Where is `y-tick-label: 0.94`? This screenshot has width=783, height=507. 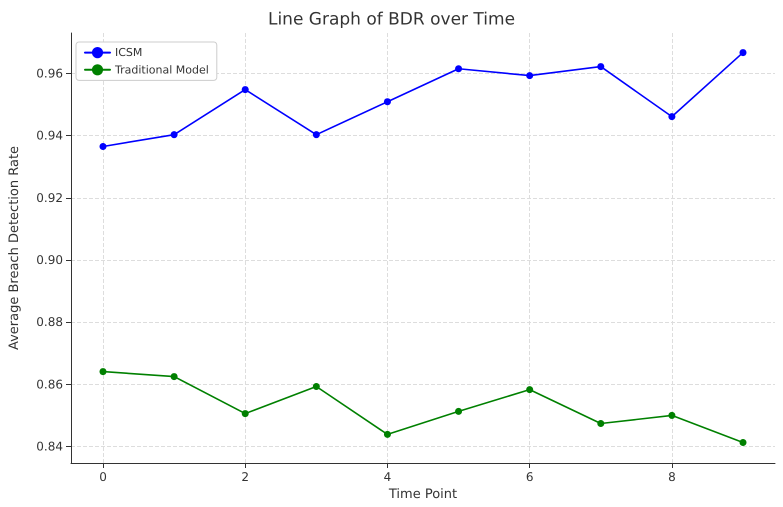 y-tick-label: 0.94 is located at coordinates (49, 135).